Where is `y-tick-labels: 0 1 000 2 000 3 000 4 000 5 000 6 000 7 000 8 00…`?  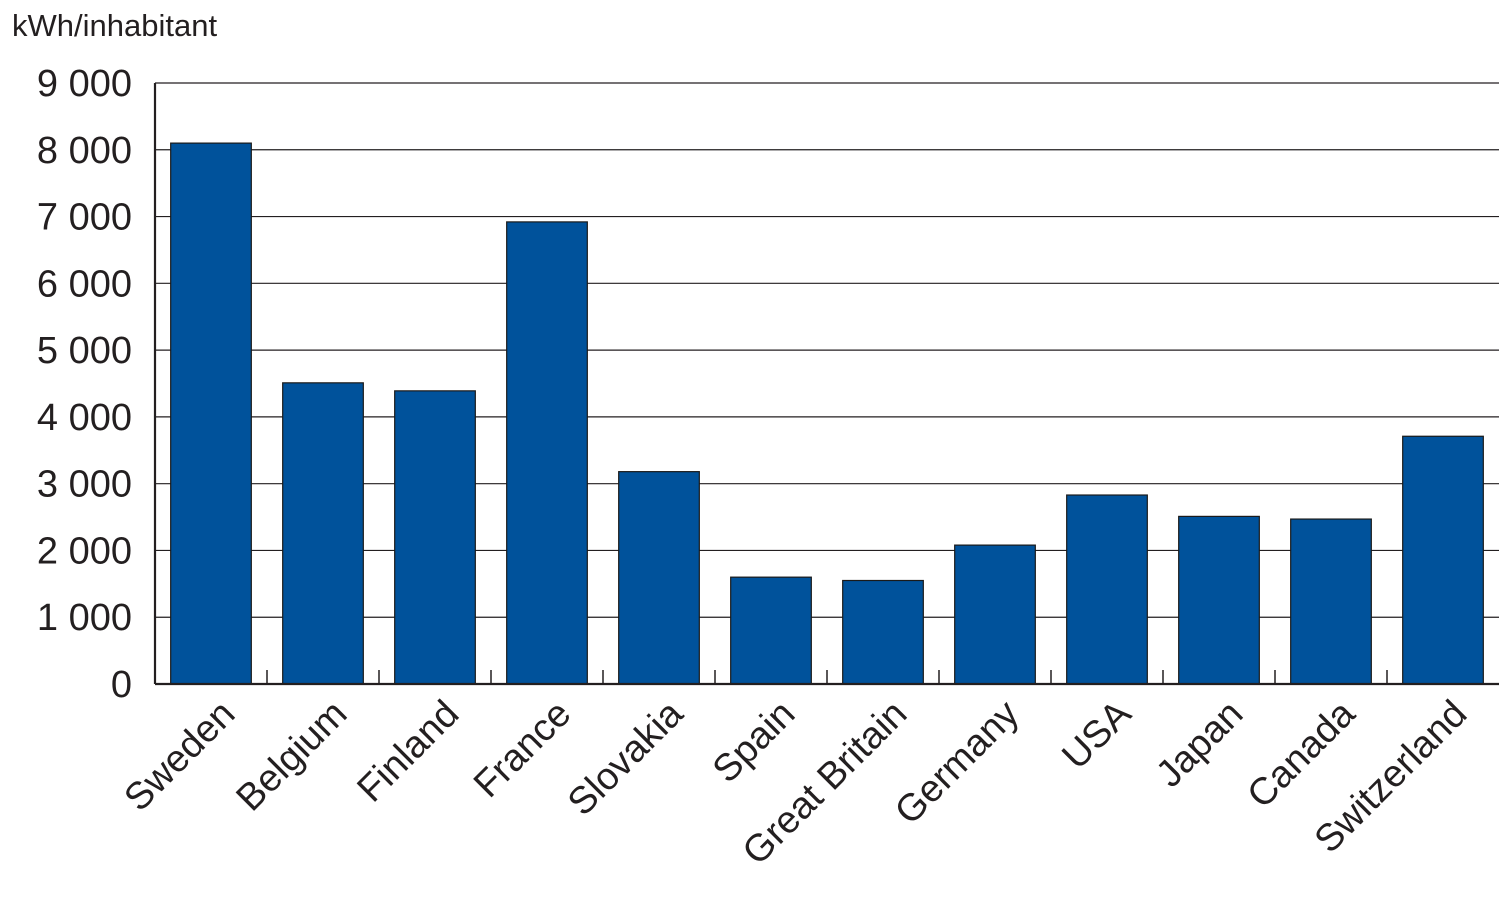
y-tick-labels: 0 1 000 2 000 3 000 4 000 5 000 6 000 7 000 8 00… is located at coordinates (84, 384).